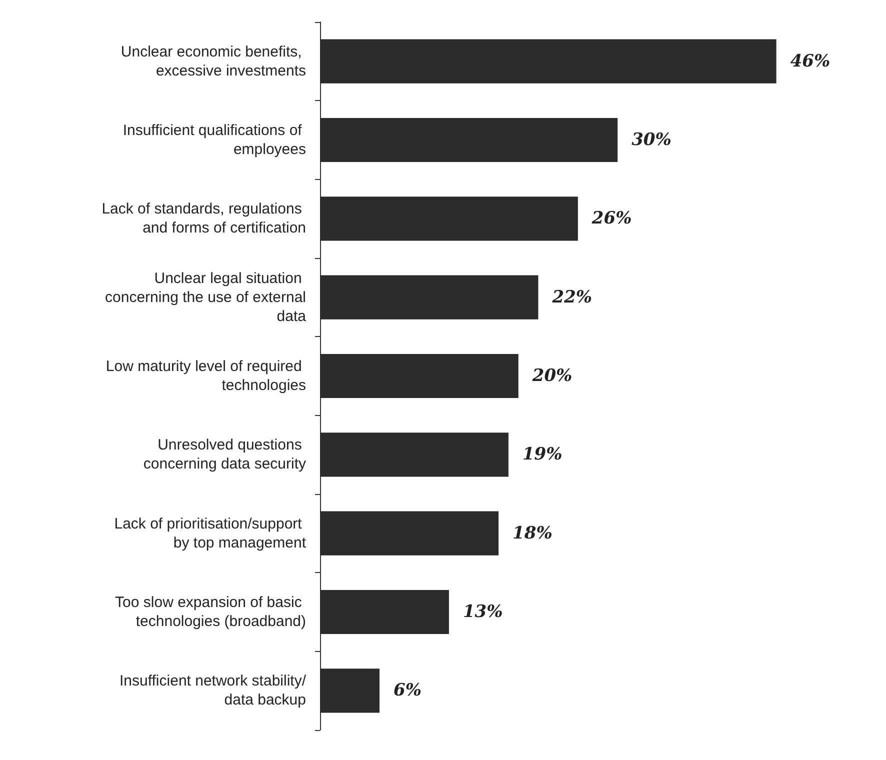  Describe the element at coordinates (542, 454) in the screenshot. I see `data-label: 19%` at that location.